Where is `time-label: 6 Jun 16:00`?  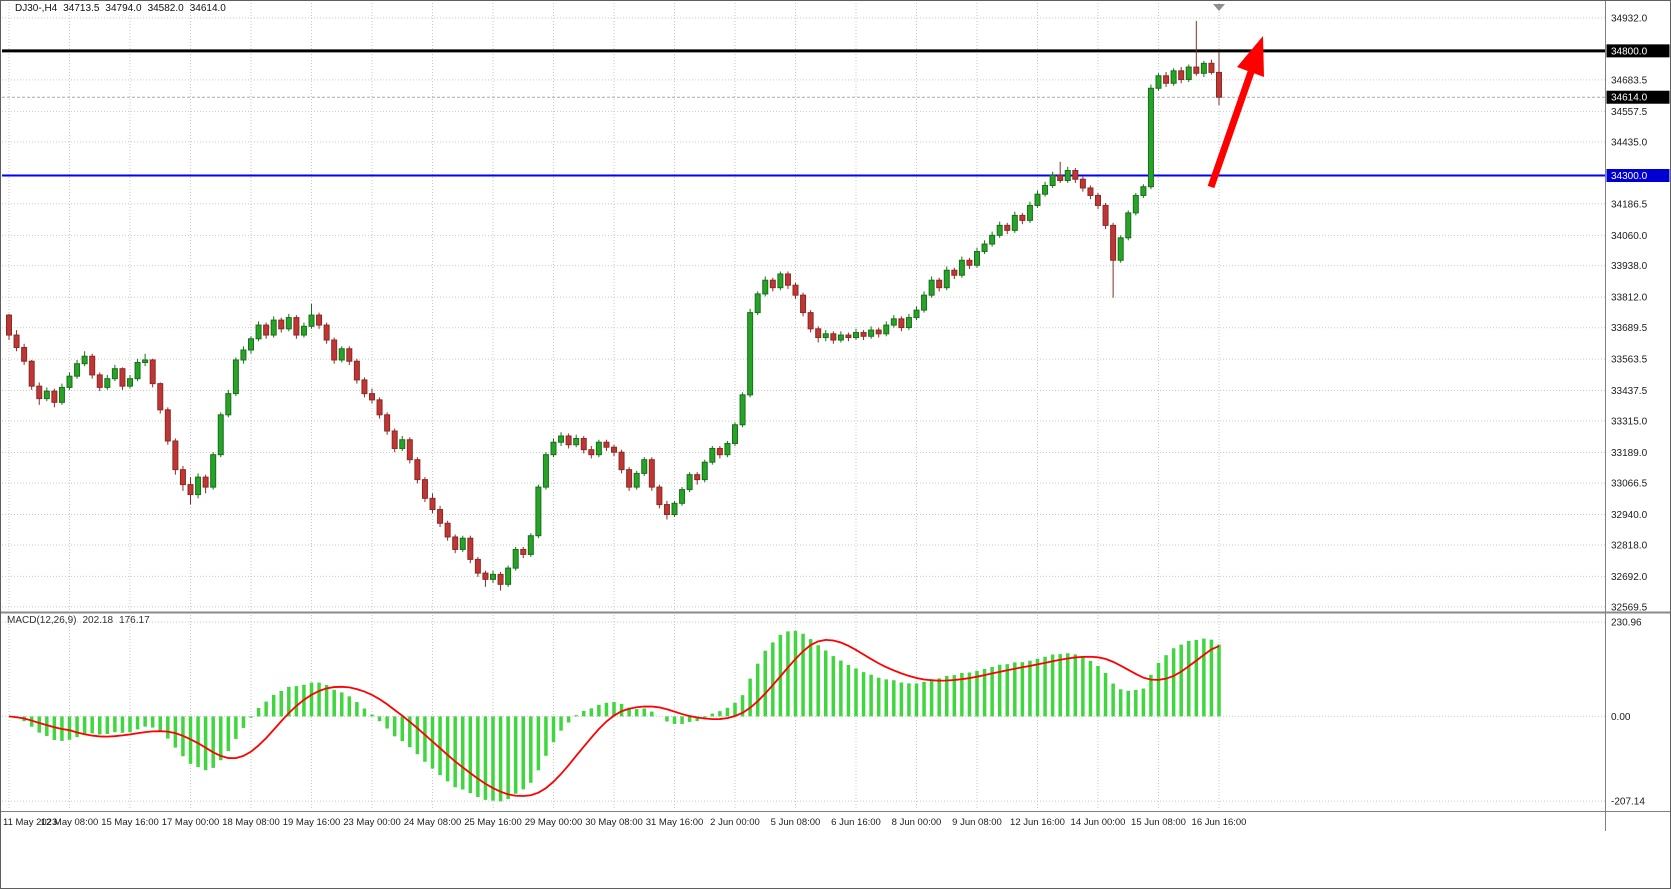
time-label: 6 Jun 16:00 is located at coordinates (856, 822).